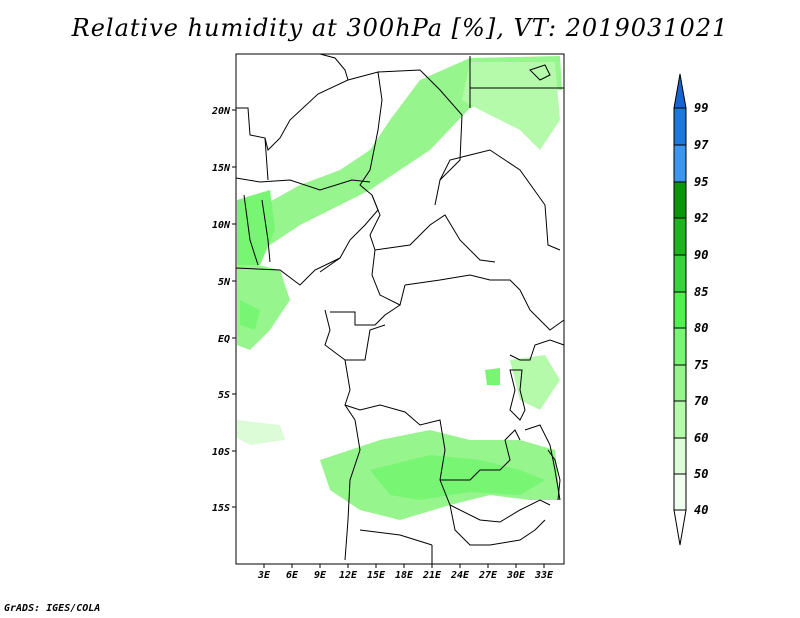 The image size is (800, 618). Describe the element at coordinates (224, 395) in the screenshot. I see `lat-label: 5S` at that location.